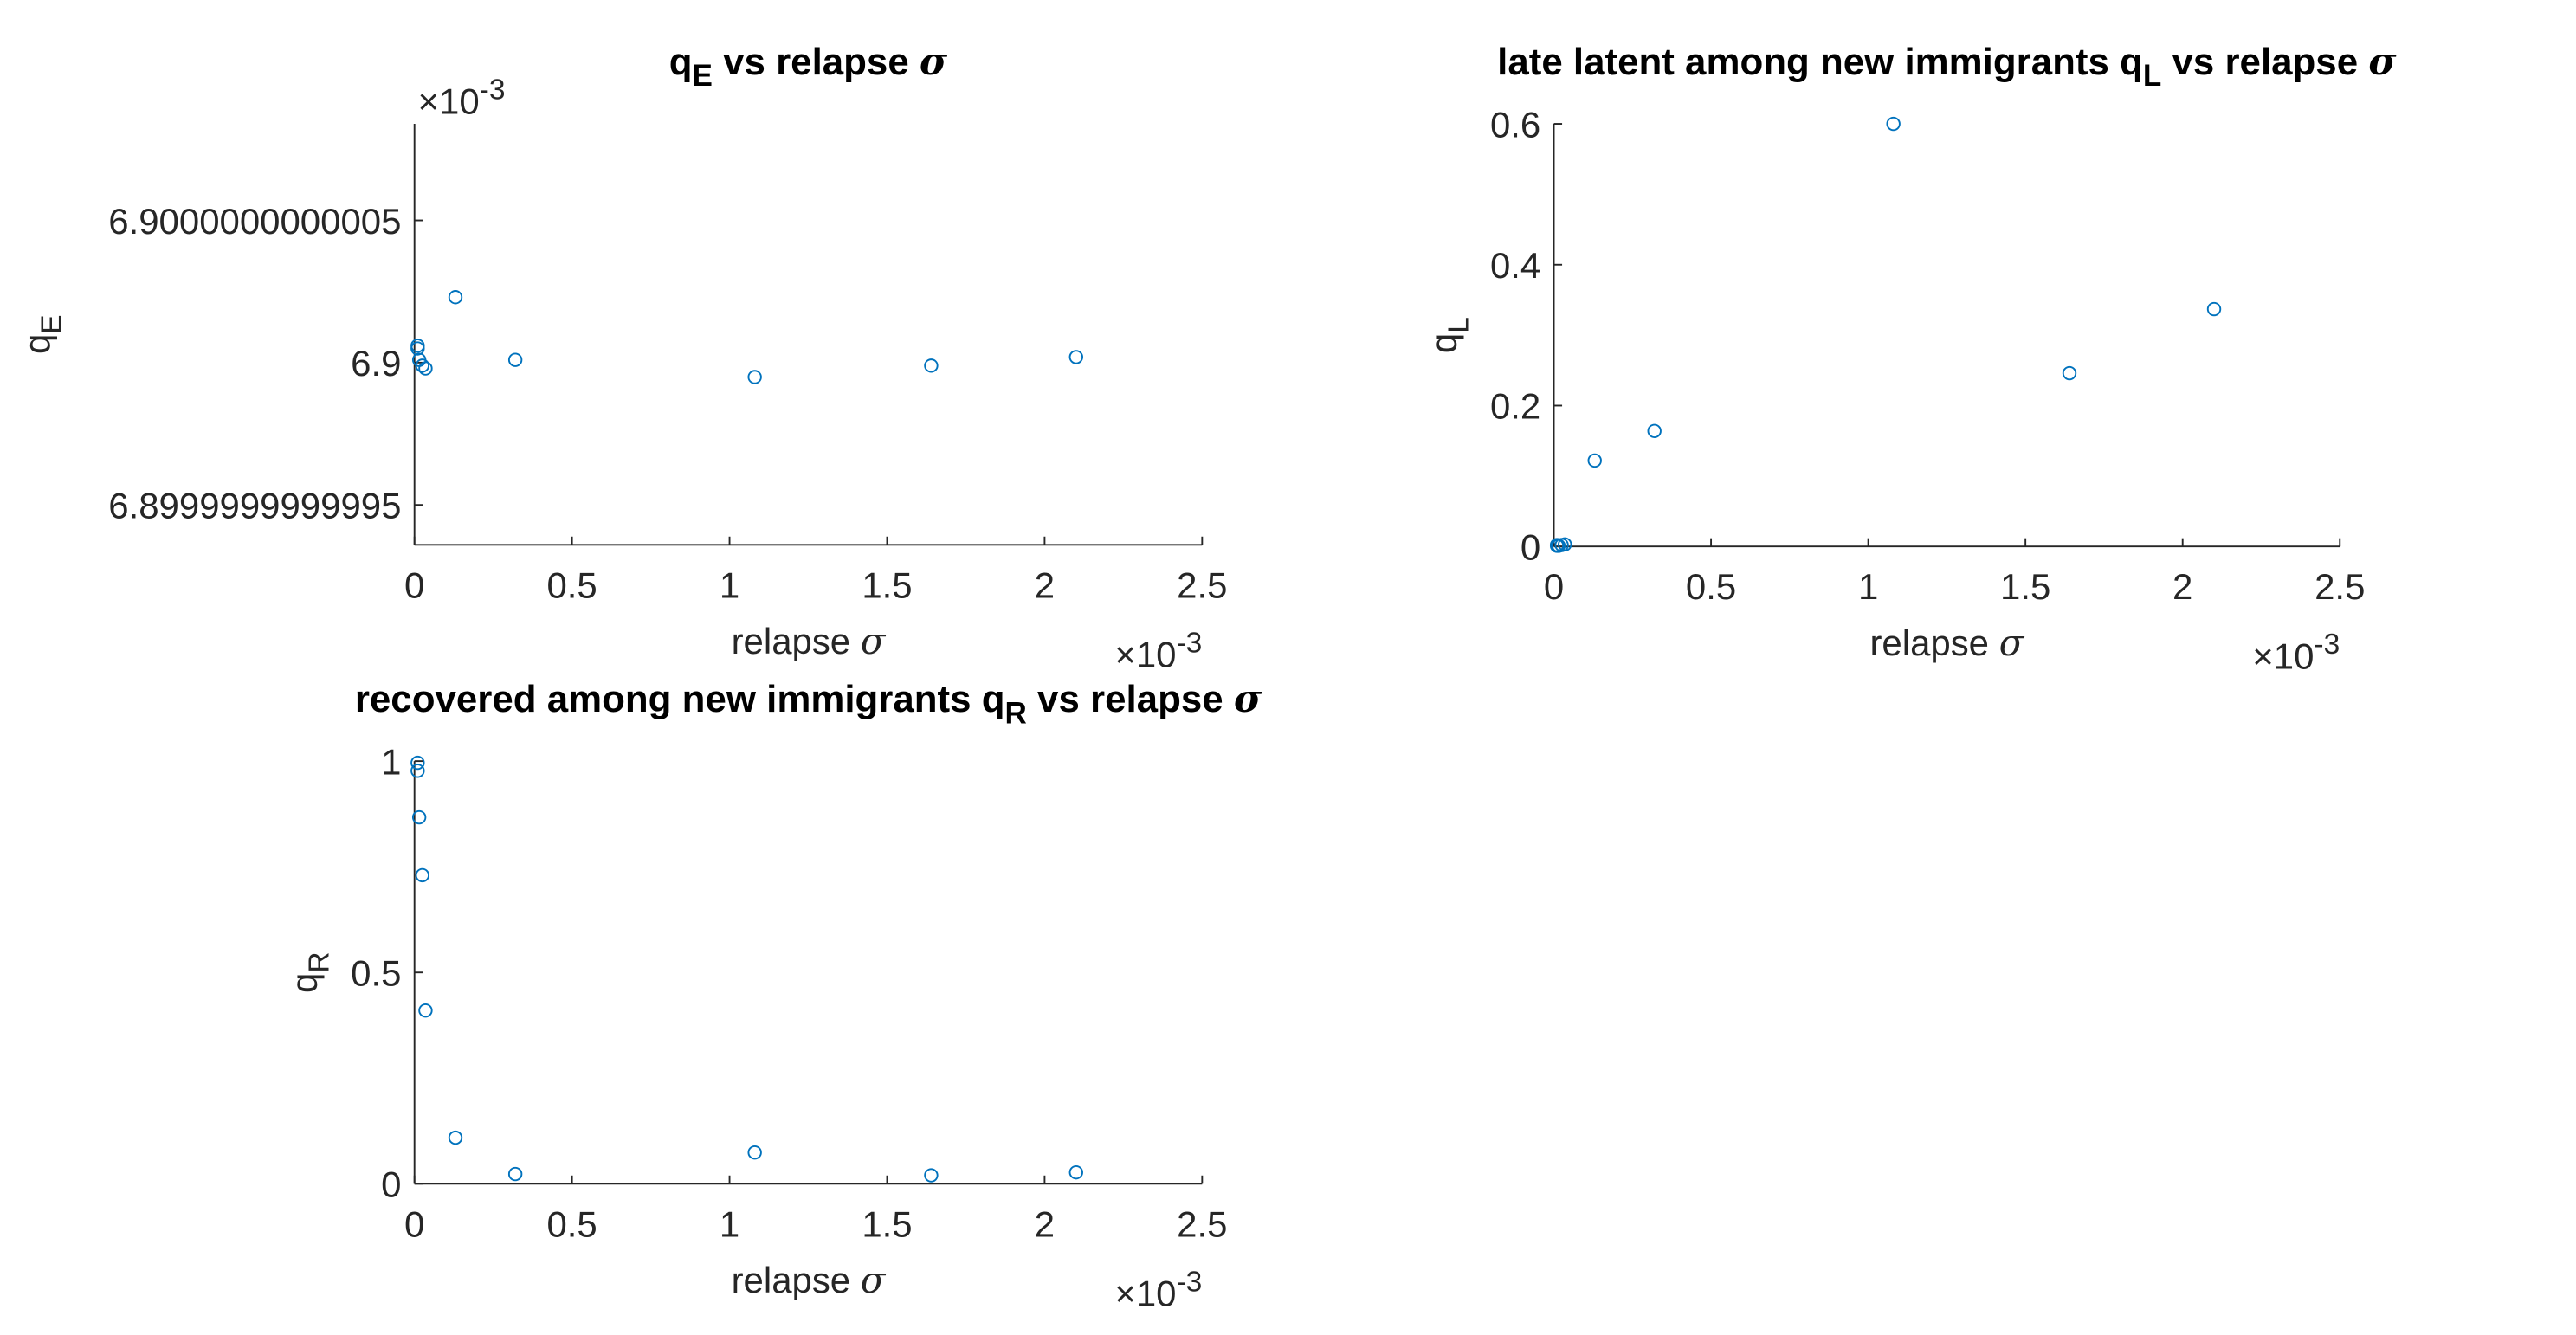  I want to click on y-tick-label: 6.9000000000005, so click(254, 222).